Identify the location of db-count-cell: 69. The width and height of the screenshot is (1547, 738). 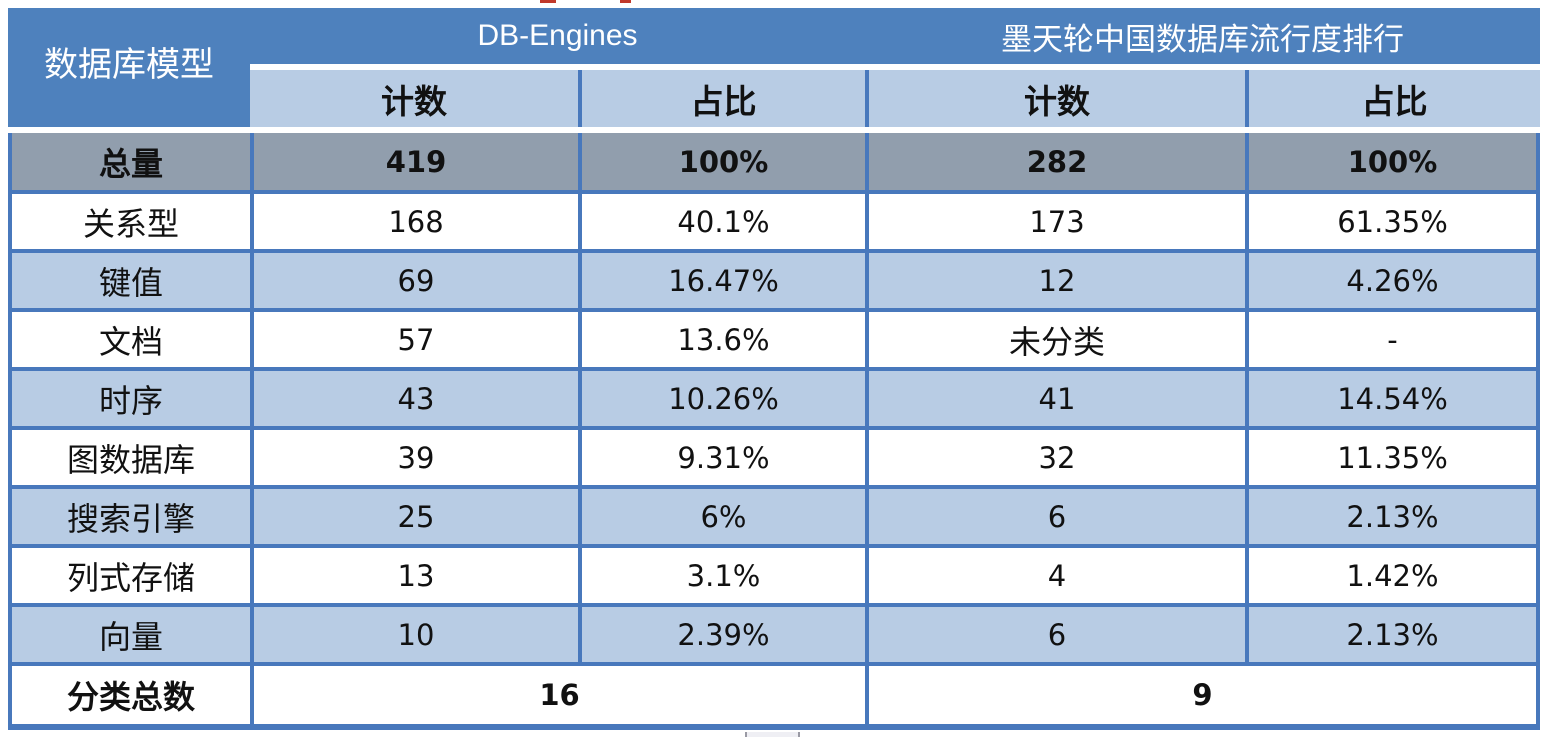
(414, 280).